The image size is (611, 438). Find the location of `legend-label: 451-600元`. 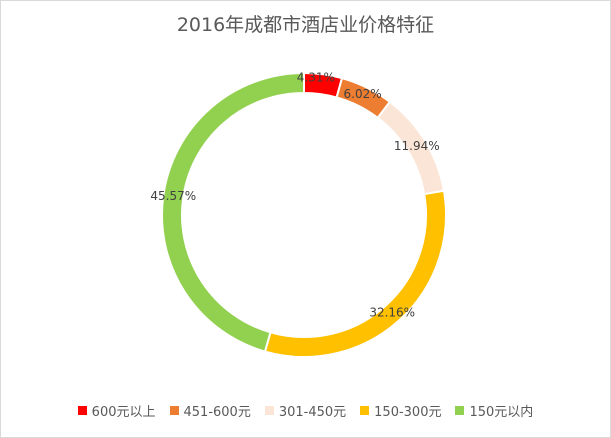

legend-label: 451-600元 is located at coordinates (217, 412).